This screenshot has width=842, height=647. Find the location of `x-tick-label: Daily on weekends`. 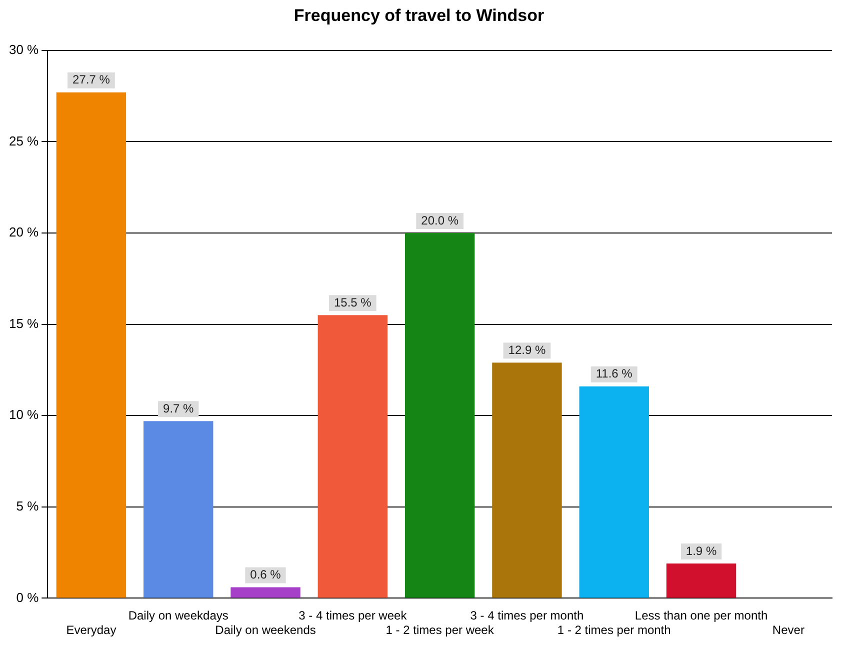

x-tick-label: Daily on weekends is located at coordinates (265, 630).